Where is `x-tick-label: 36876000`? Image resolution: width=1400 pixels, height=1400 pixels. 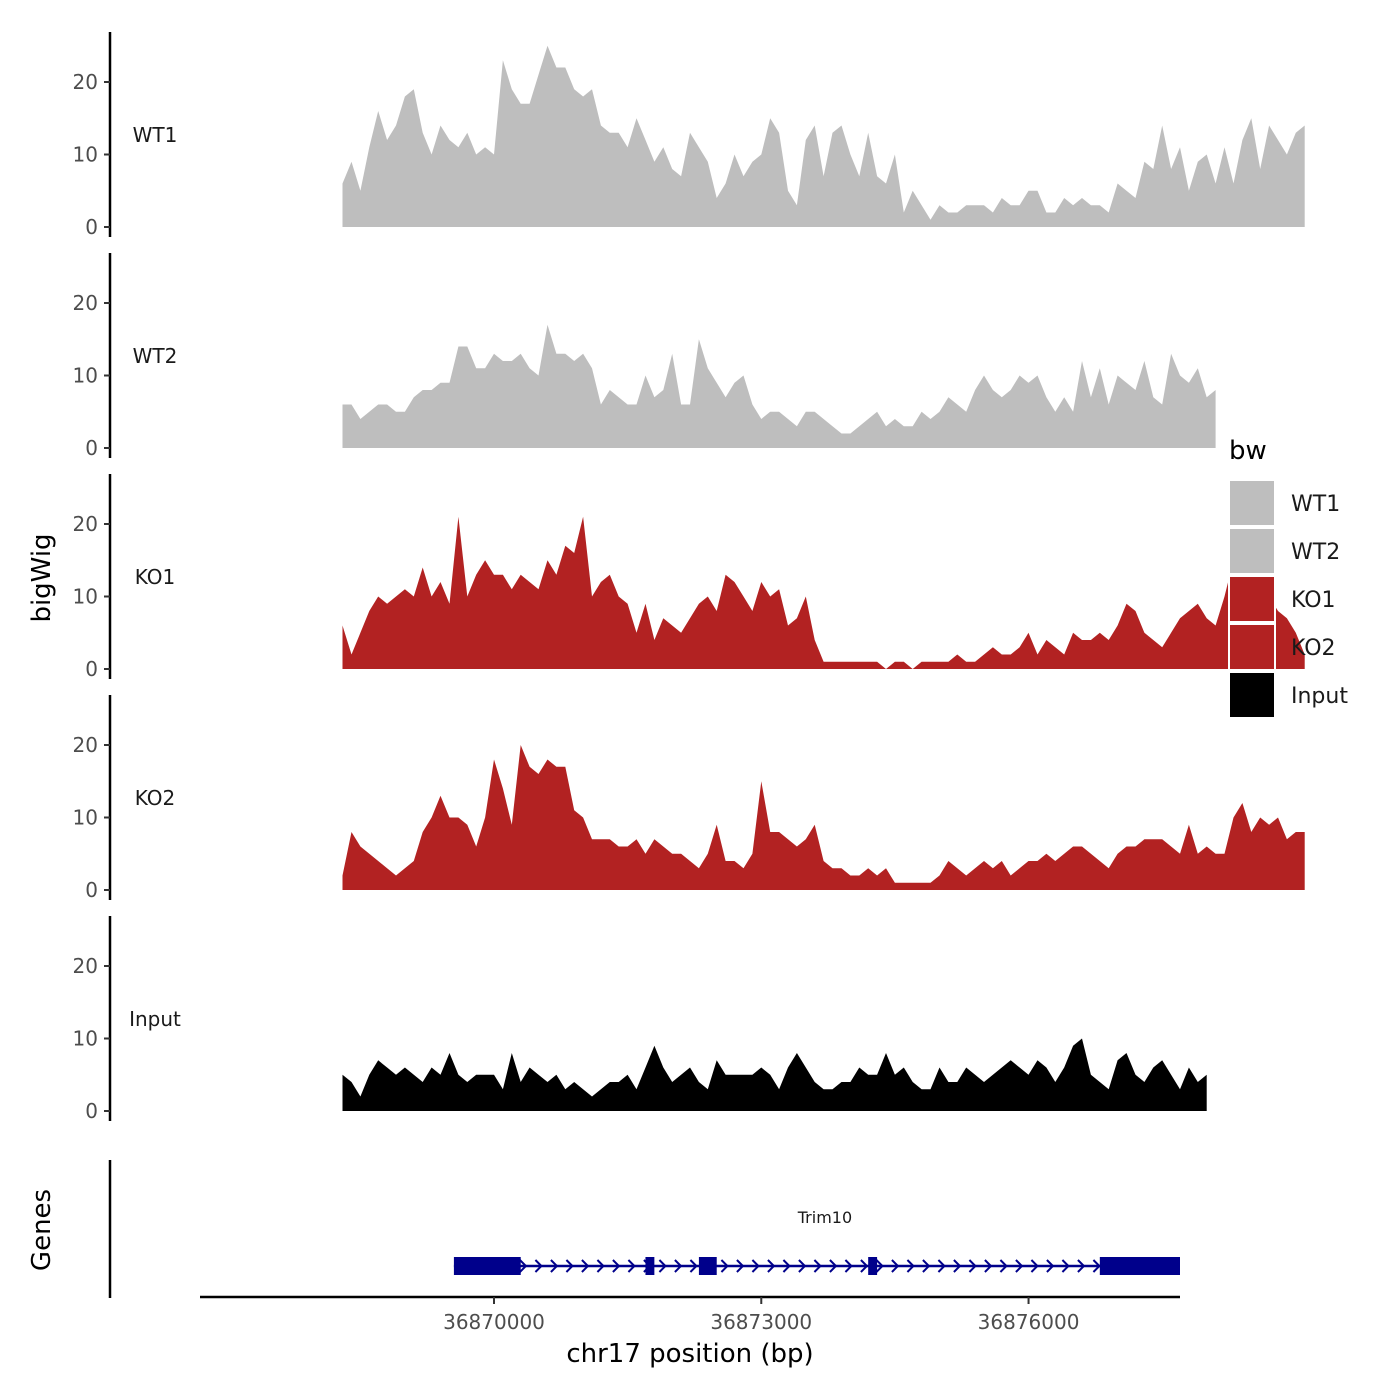
x-tick-label: 36876000 is located at coordinates (1029, 1322).